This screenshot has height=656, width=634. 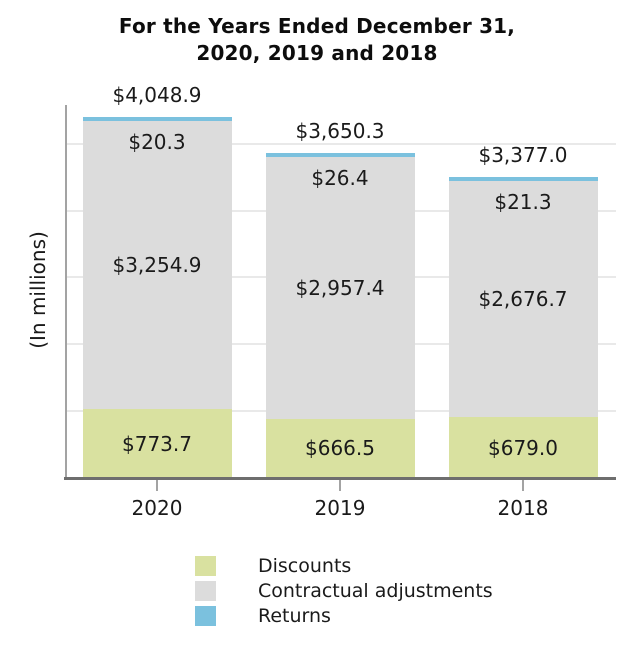 I want to click on bar-label-contractual-adjustments-2018: $2,676.7, so click(x=523, y=299).